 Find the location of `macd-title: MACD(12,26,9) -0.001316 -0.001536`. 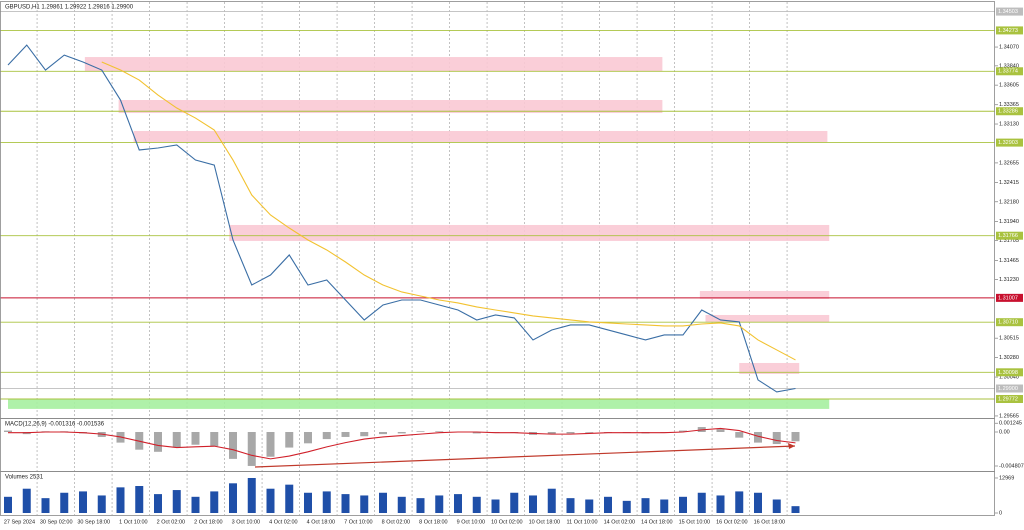

macd-title: MACD(12,26,9) -0.001316 -0.001536 is located at coordinates (55, 425).